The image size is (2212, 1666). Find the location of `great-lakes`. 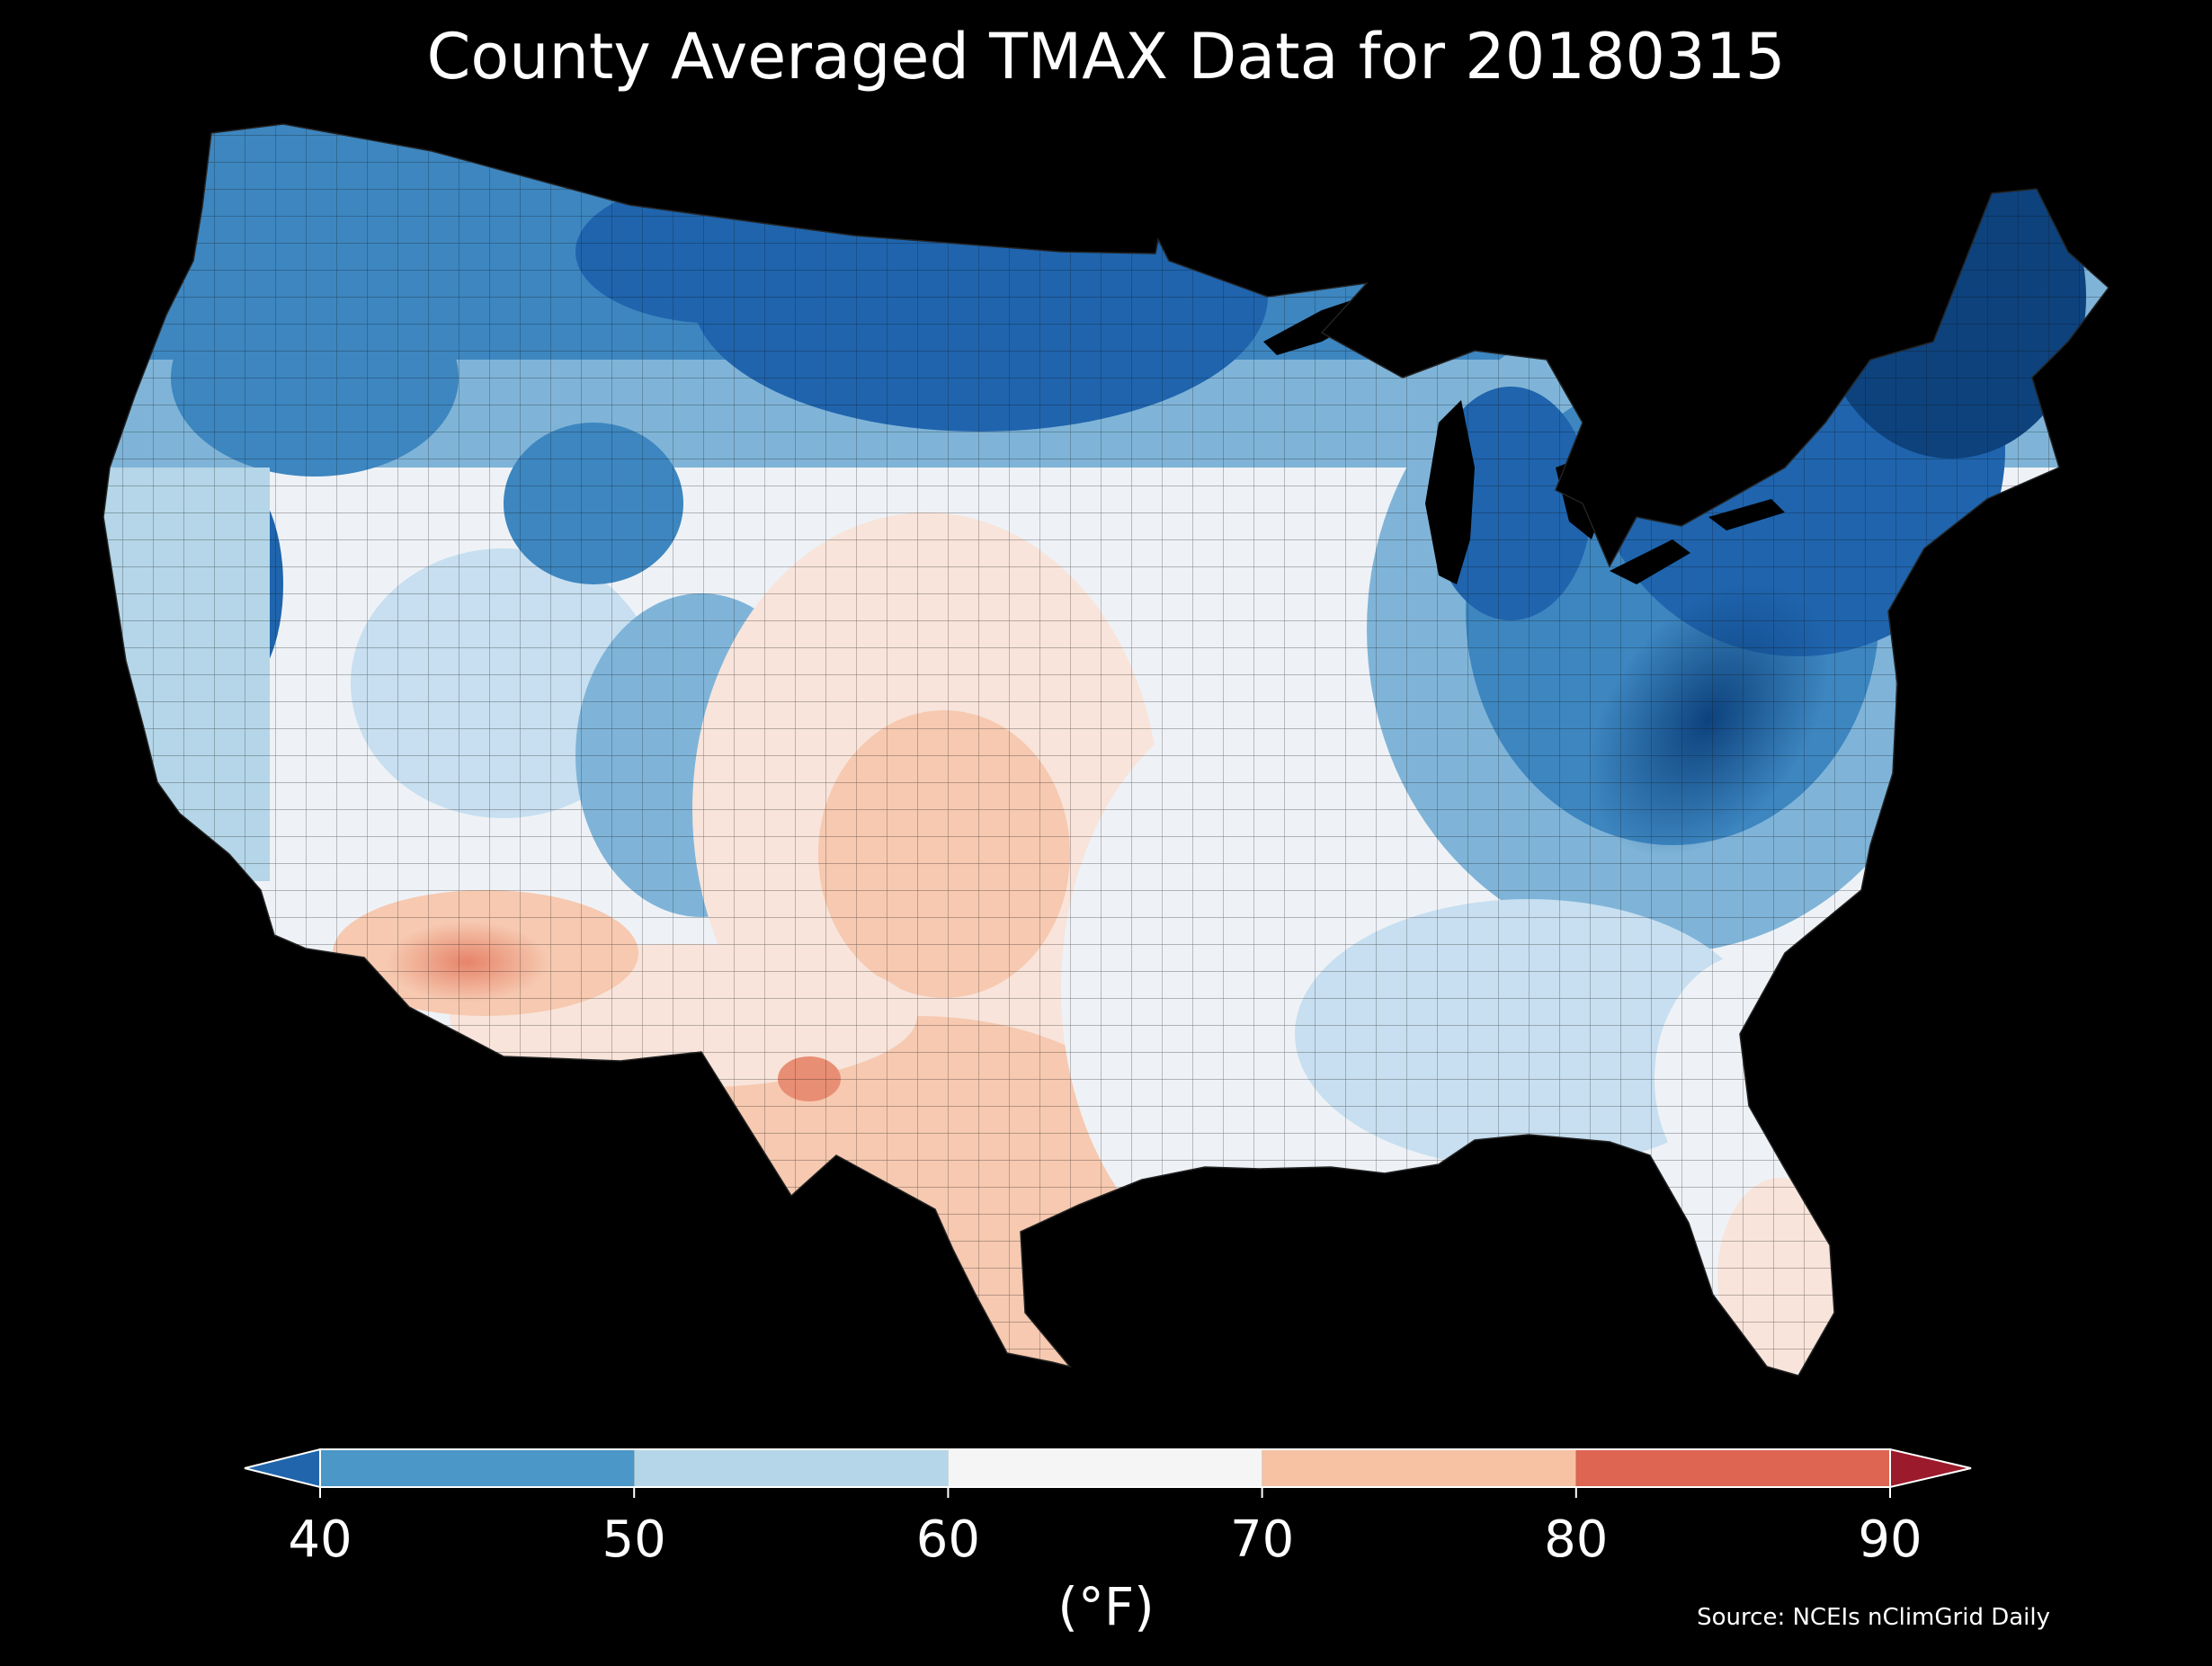

great-lakes is located at coordinates (1524, 438).